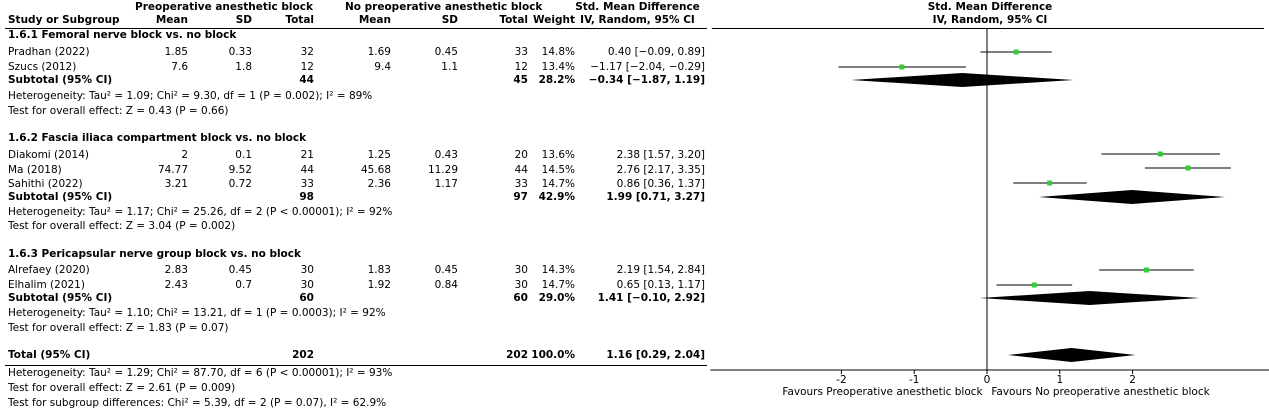 The height and width of the screenshot is (416, 1269). What do you see at coordinates (1132, 380) in the screenshot?
I see `x-tick-label: 2` at bounding box center [1132, 380].